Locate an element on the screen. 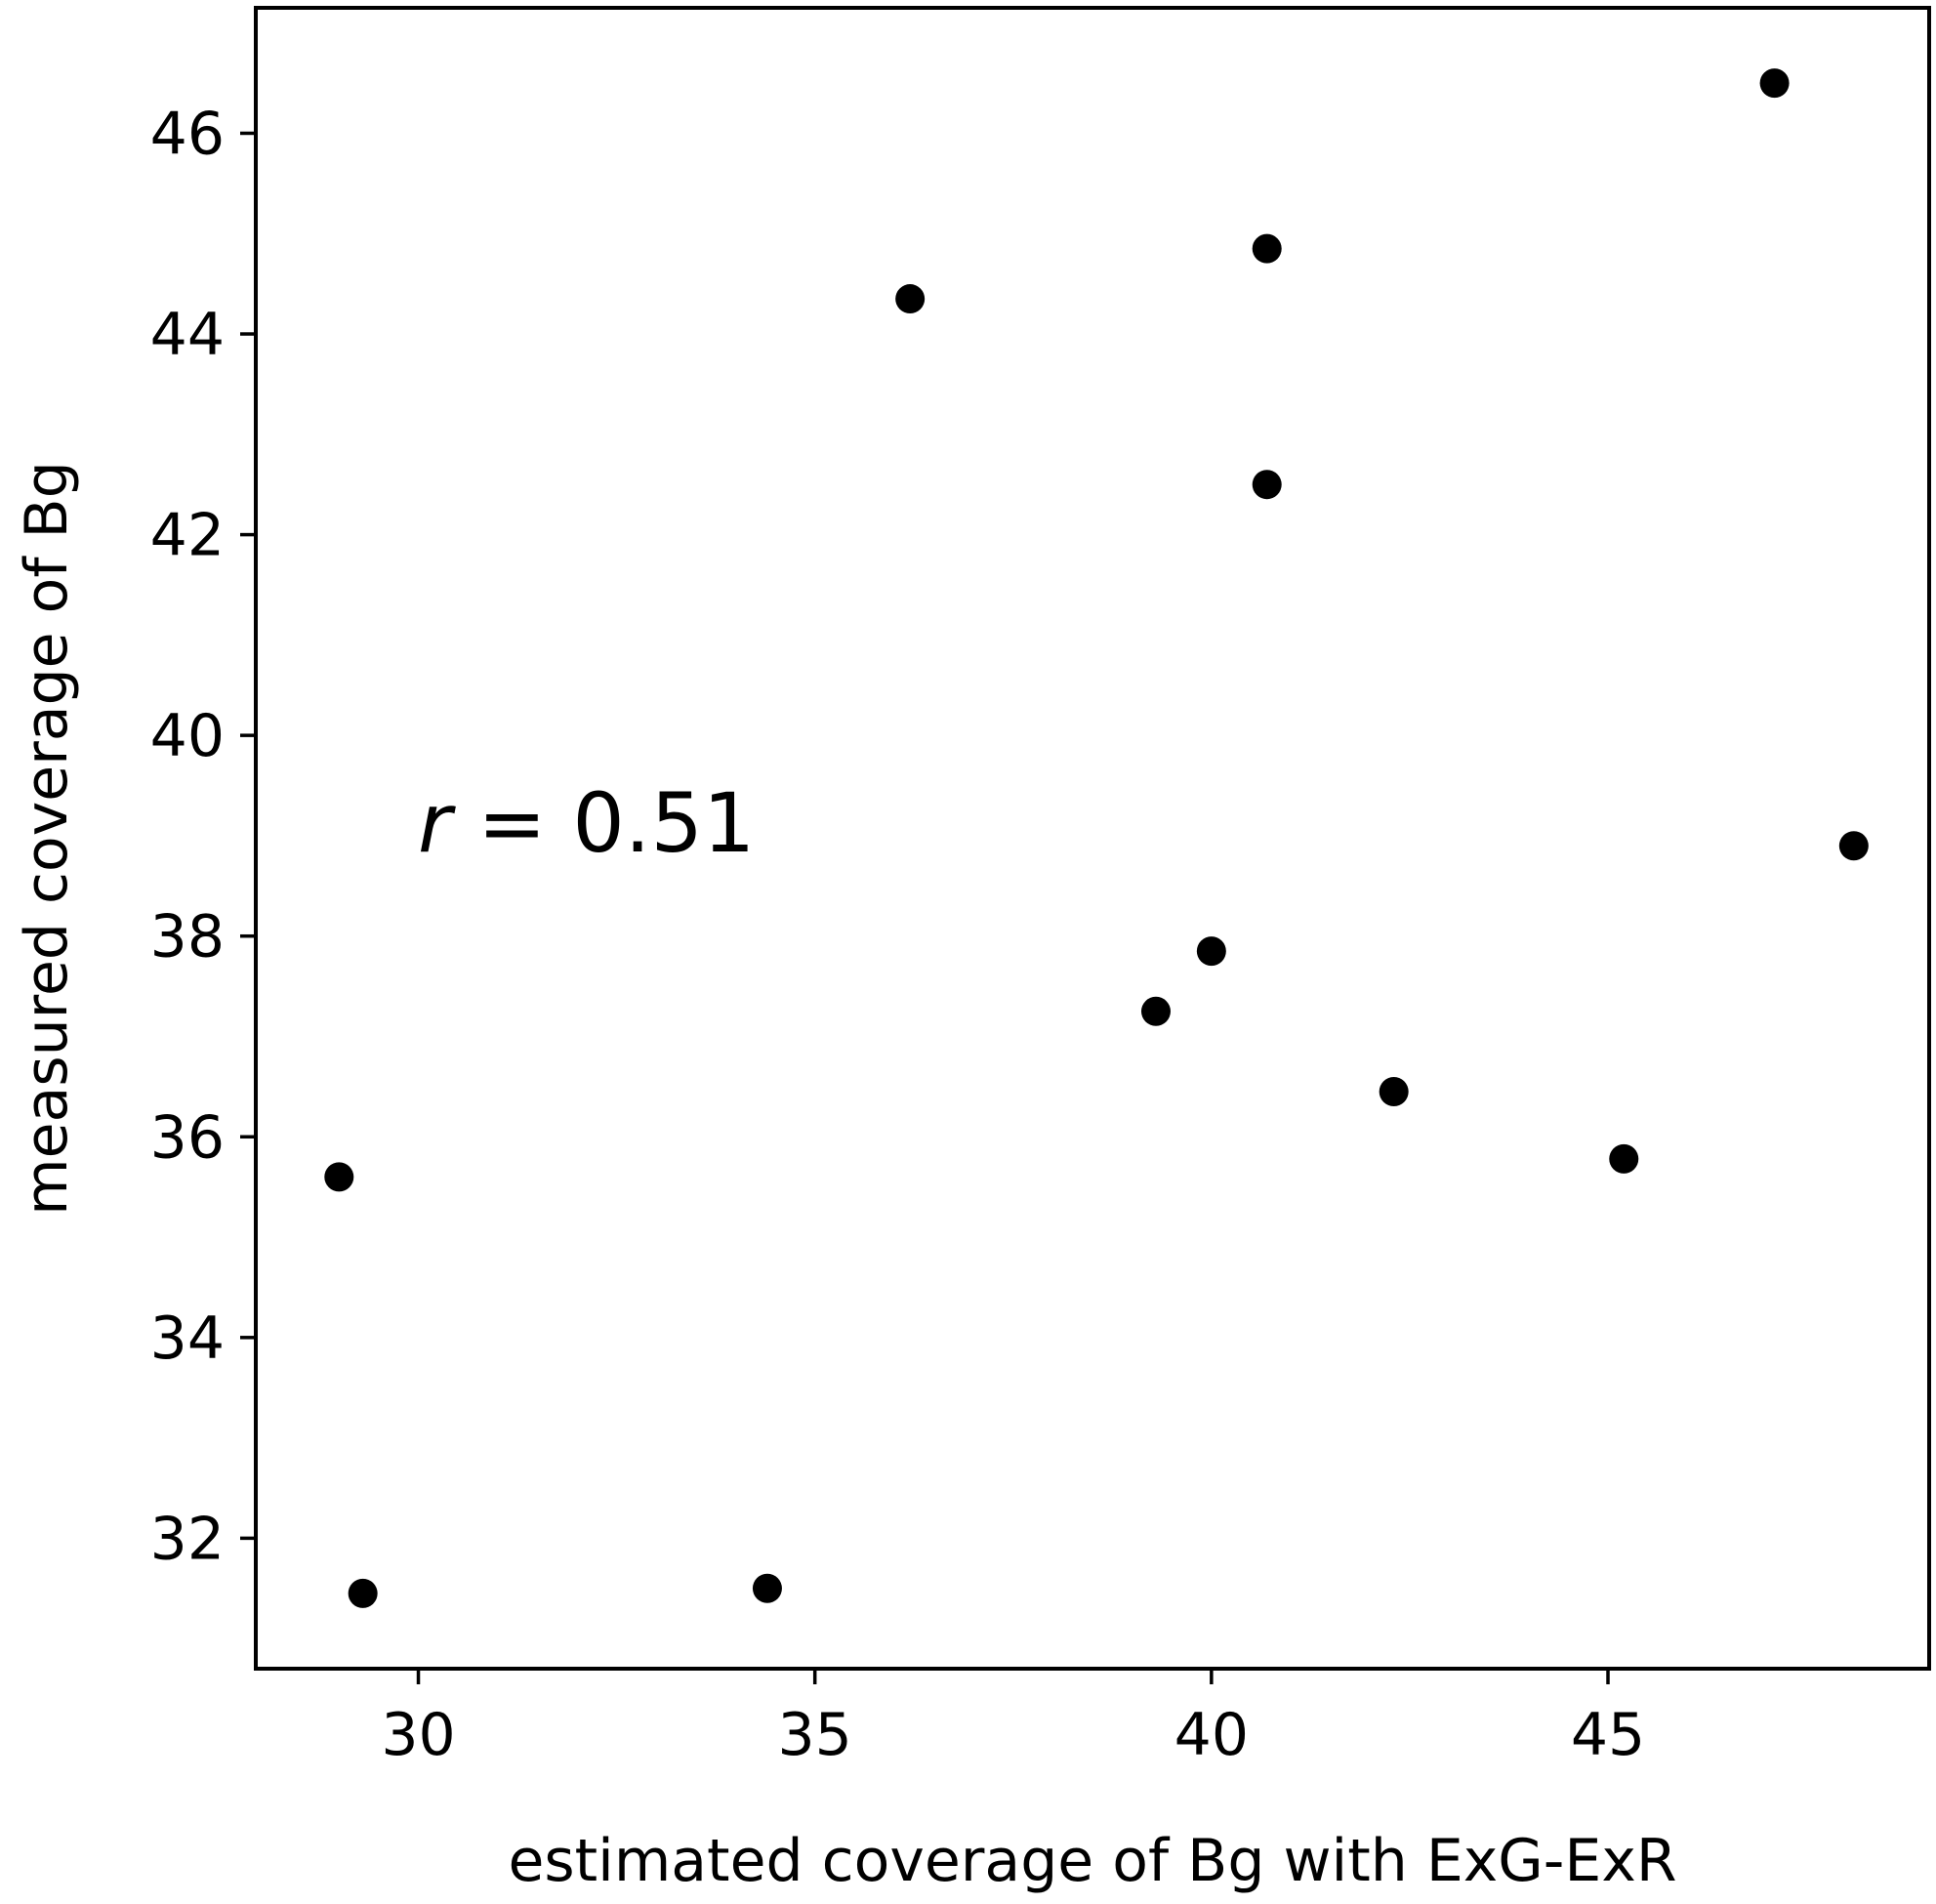 The image size is (1936, 1904). y-tick-label: 40 is located at coordinates (187, 736).